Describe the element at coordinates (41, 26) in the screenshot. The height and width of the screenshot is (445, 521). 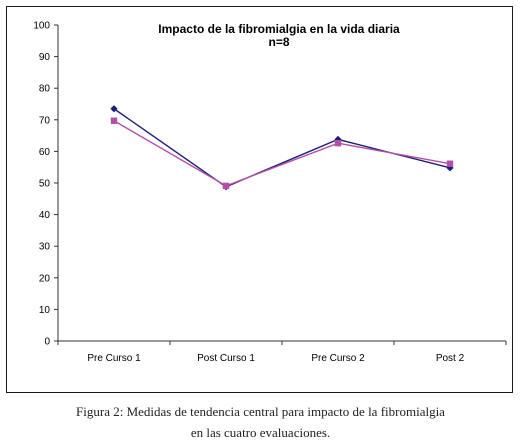
I see `y-tick-label: 100` at that location.